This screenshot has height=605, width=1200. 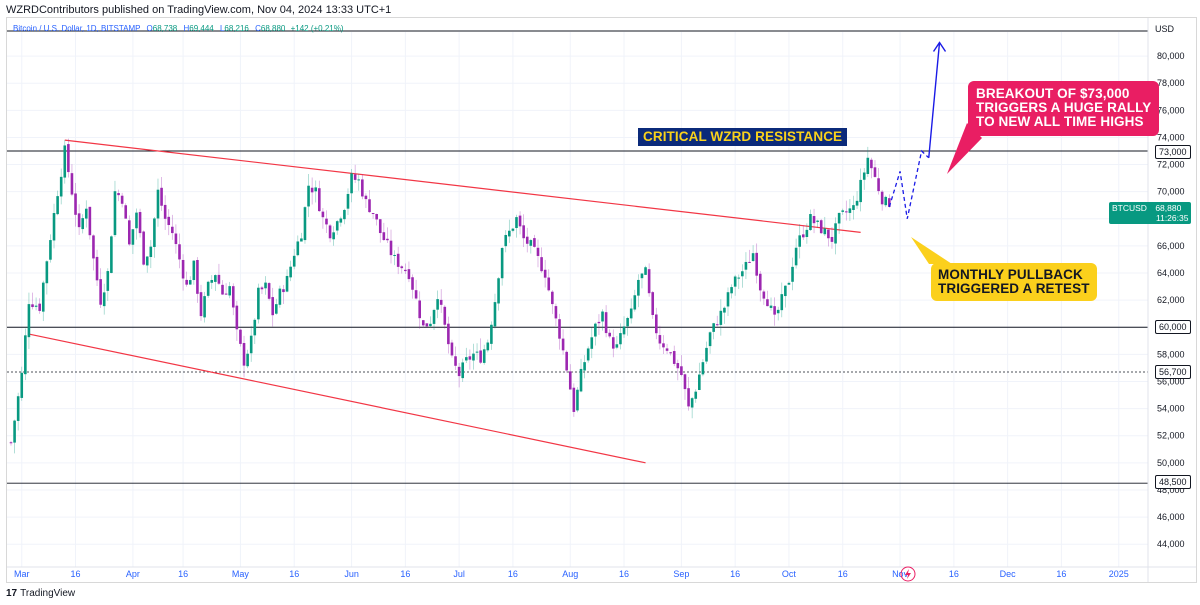 What do you see at coordinates (236, 28) in the screenshot?
I see `low-value: 68,216` at bounding box center [236, 28].